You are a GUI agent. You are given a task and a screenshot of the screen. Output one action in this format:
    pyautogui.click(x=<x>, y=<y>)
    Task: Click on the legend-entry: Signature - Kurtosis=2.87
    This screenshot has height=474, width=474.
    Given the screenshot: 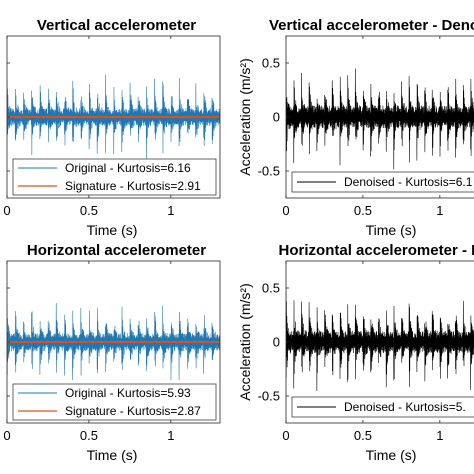 What is the action you would take?
    pyautogui.click(x=133, y=411)
    